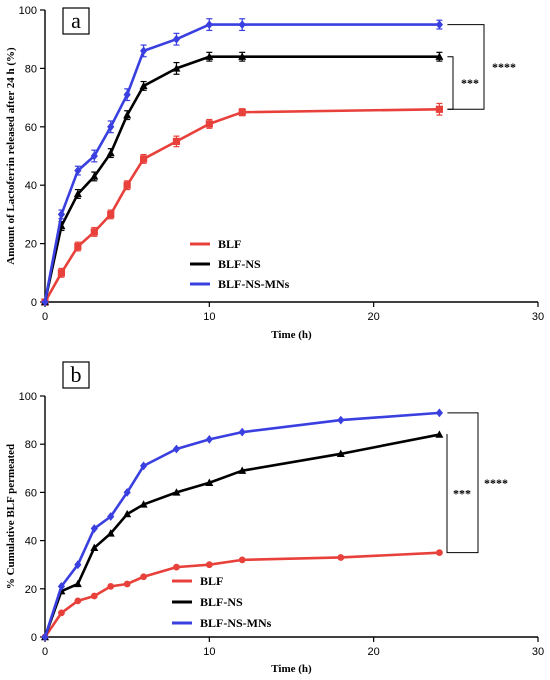  I want to click on series-BLF, so click(242, 595).